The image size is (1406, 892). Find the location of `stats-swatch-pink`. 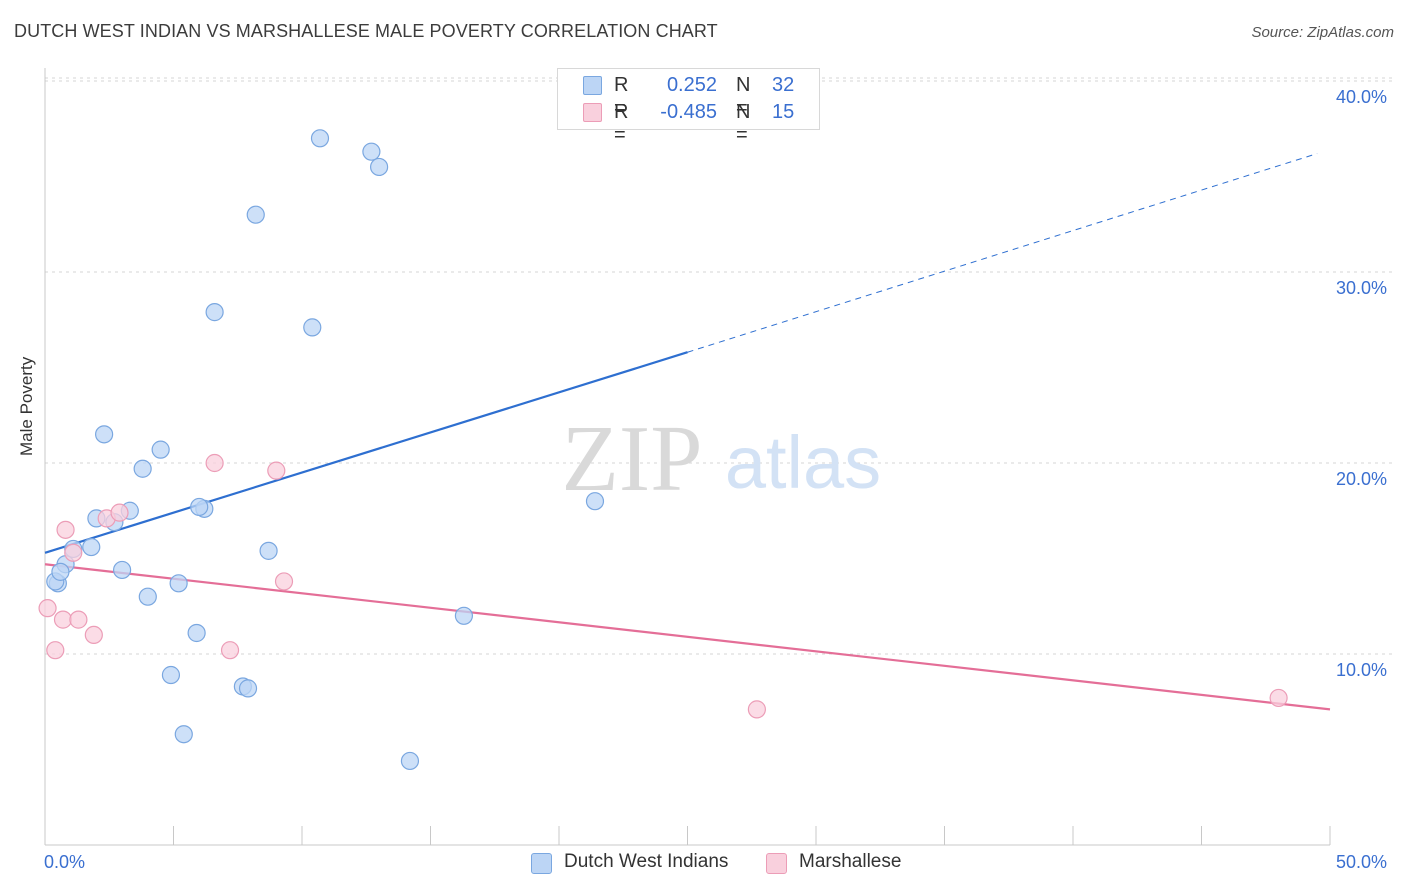

stats-swatch-pink is located at coordinates (592, 112).